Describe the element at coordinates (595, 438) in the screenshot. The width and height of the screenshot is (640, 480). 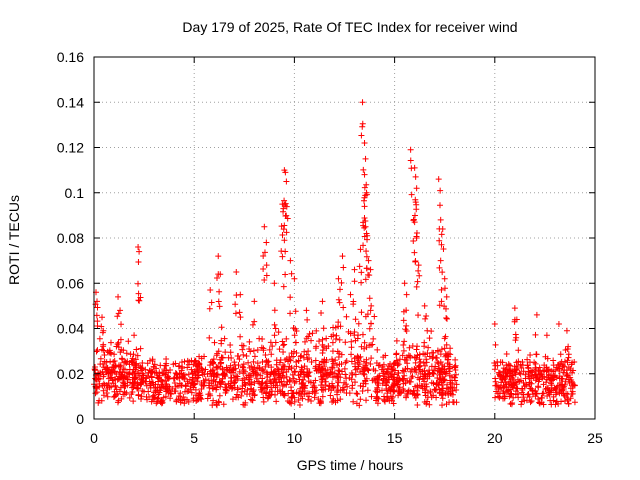
I see `x-tick-label: 25` at that location.